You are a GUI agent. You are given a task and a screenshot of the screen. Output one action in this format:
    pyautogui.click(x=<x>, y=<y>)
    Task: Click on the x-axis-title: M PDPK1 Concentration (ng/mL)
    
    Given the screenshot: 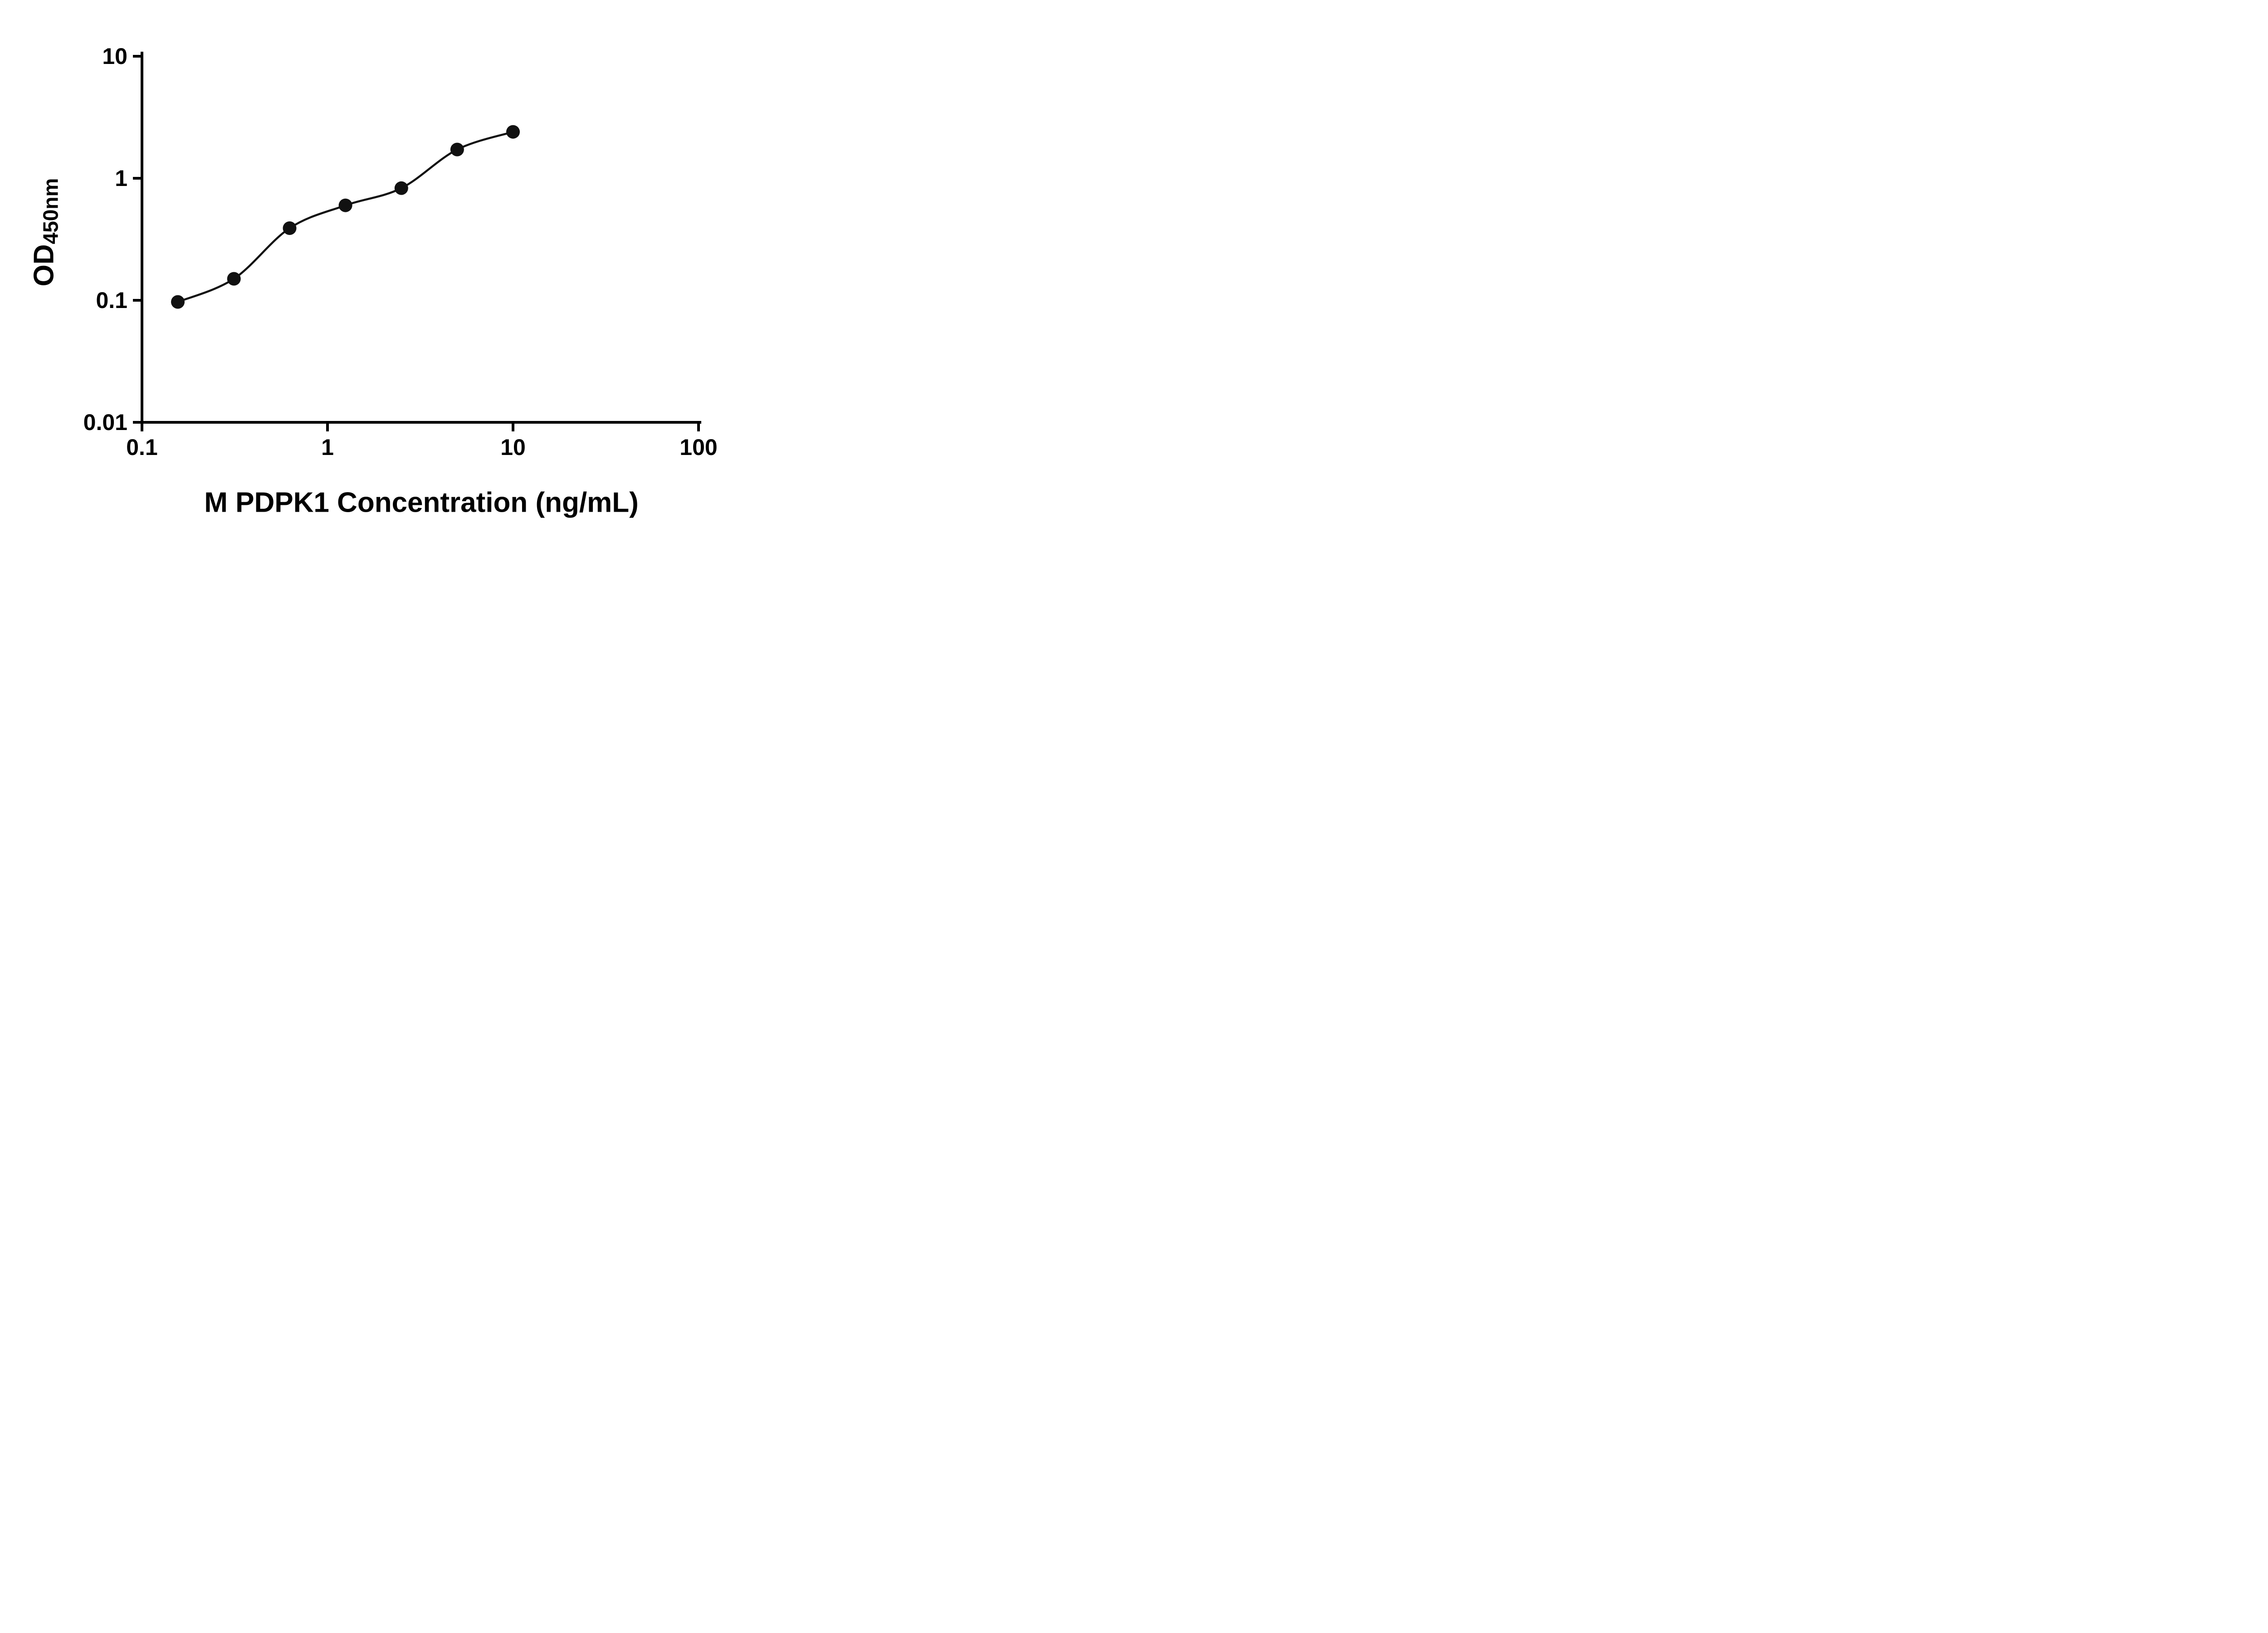 What is the action you would take?
    pyautogui.click(x=422, y=503)
    